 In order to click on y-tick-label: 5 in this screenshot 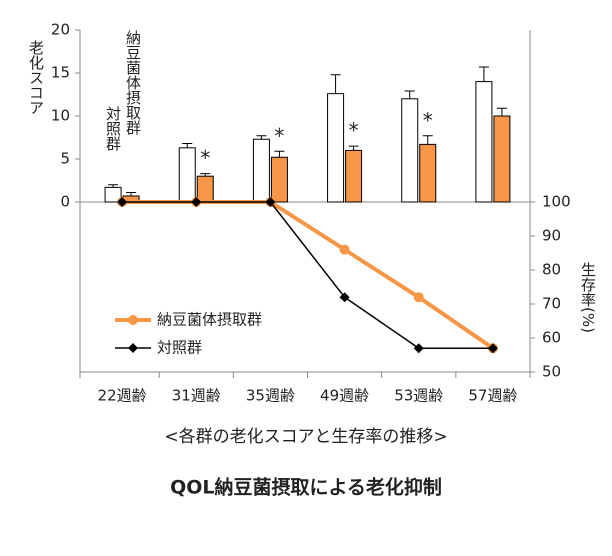, I will do `click(65, 159)`.